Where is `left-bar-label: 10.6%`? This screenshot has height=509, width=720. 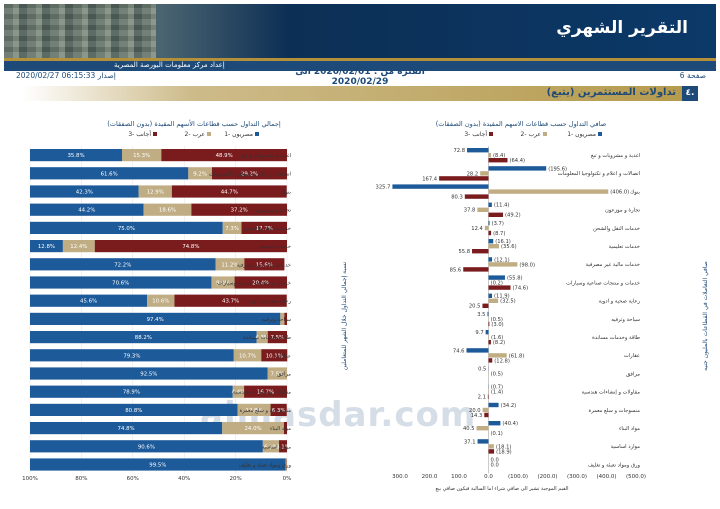
left-bar-label: 10.6% is located at coordinates (160, 302).